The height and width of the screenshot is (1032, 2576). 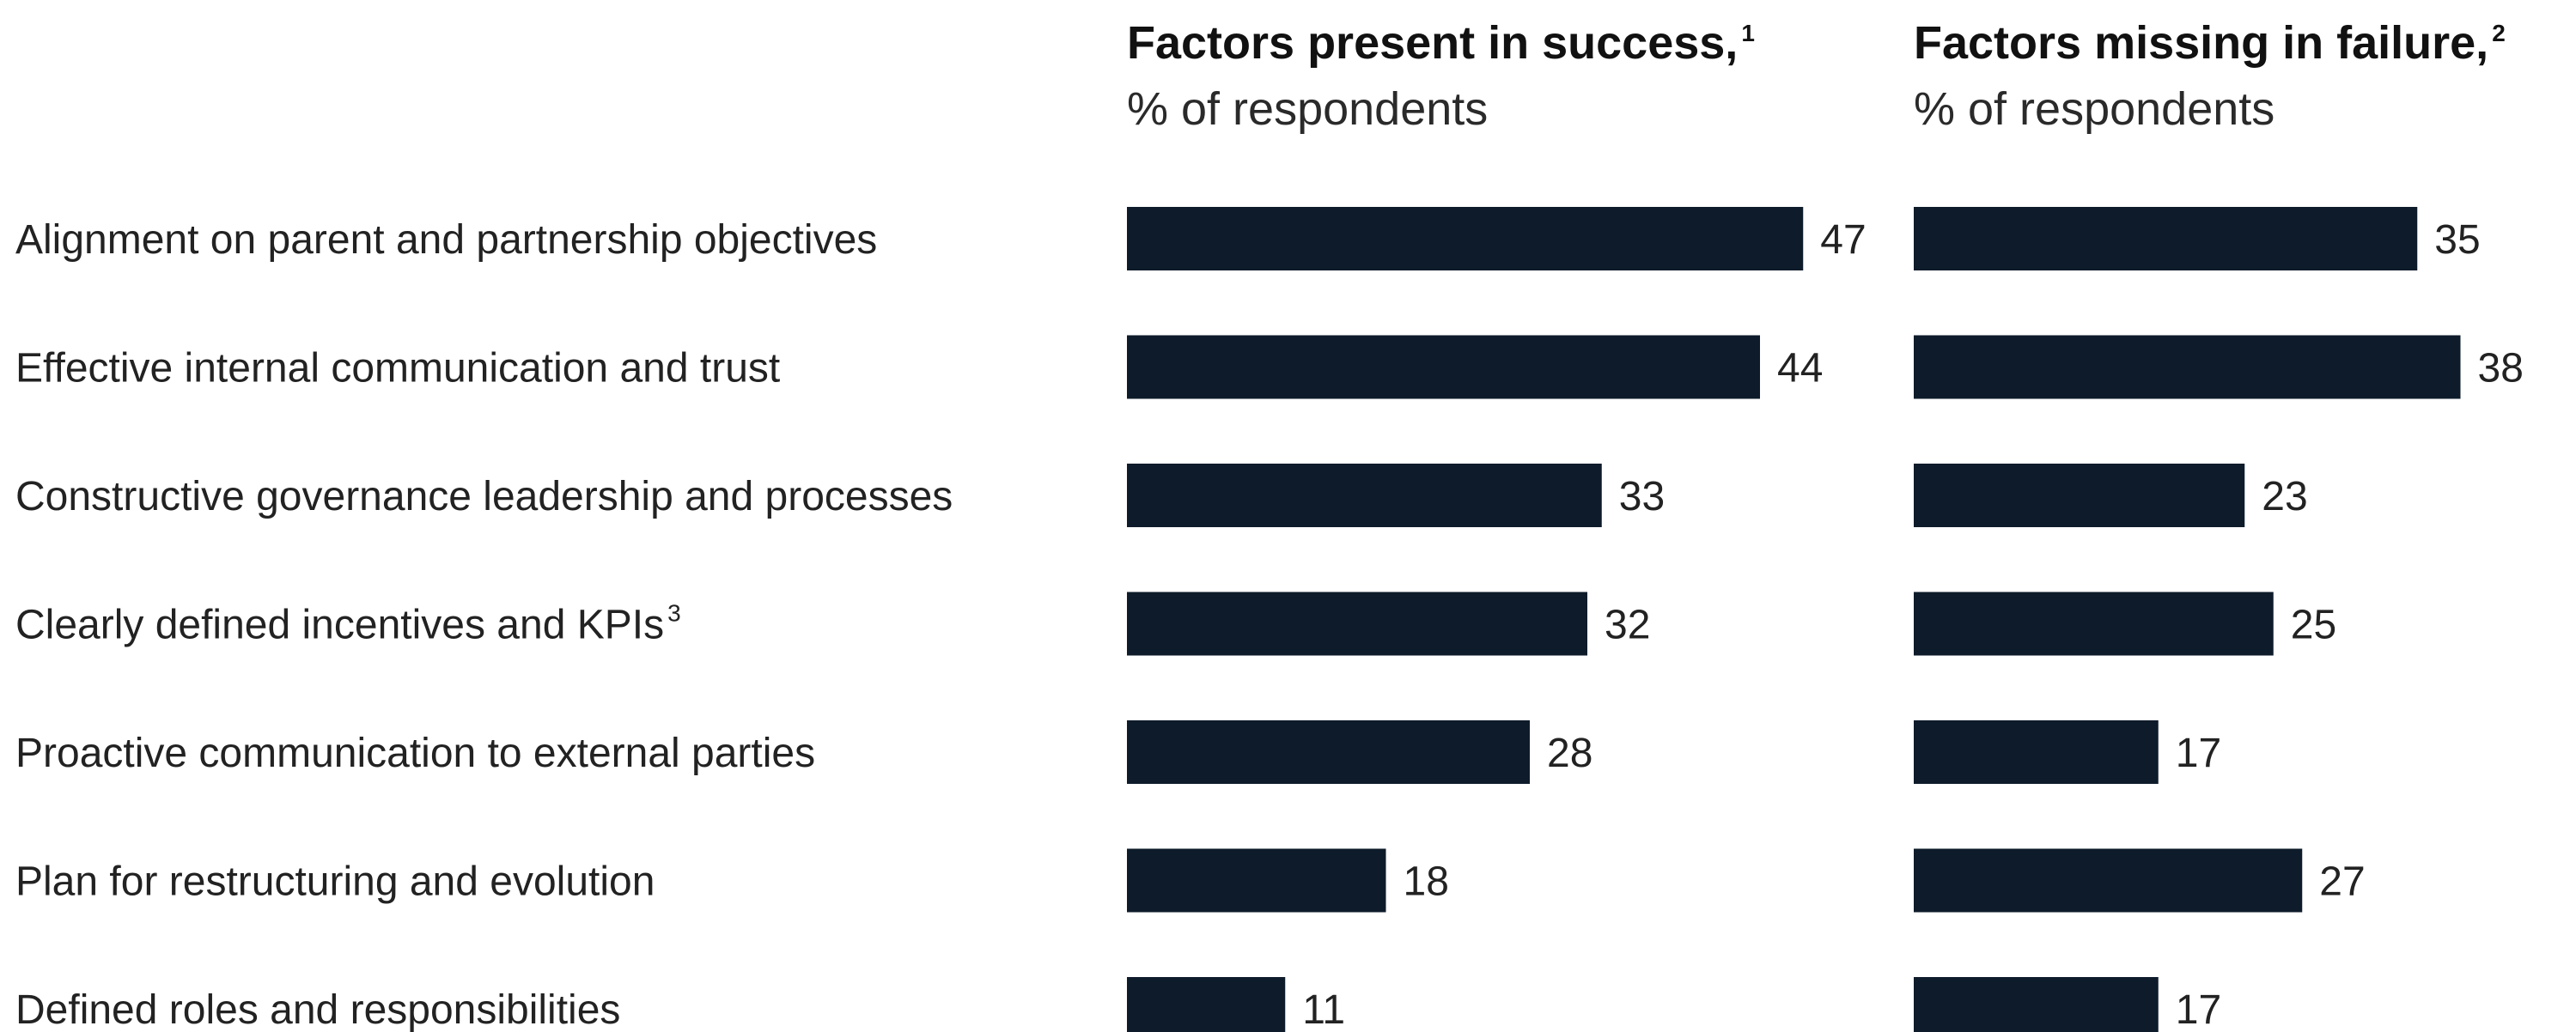 I want to click on value-label: 25, so click(x=2313, y=626).